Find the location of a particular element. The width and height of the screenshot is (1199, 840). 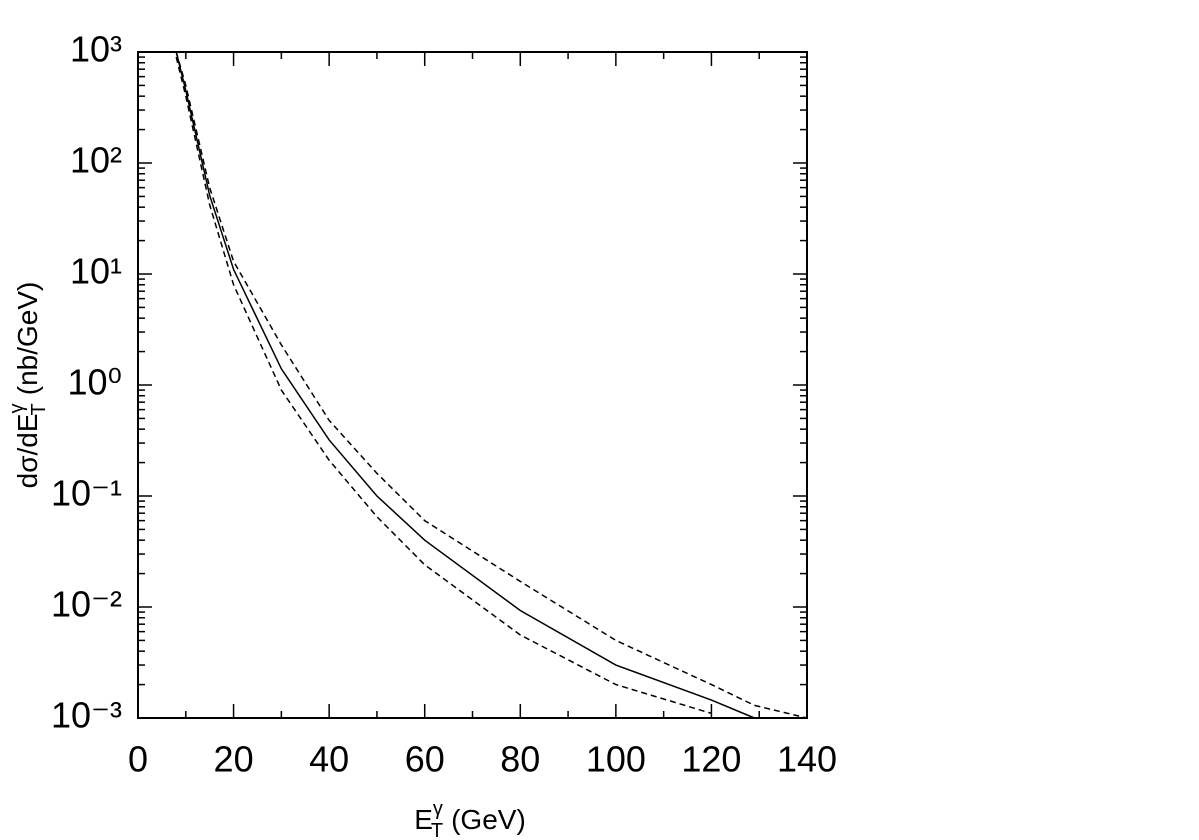

x-tick-label: 140 is located at coordinates (807, 759).